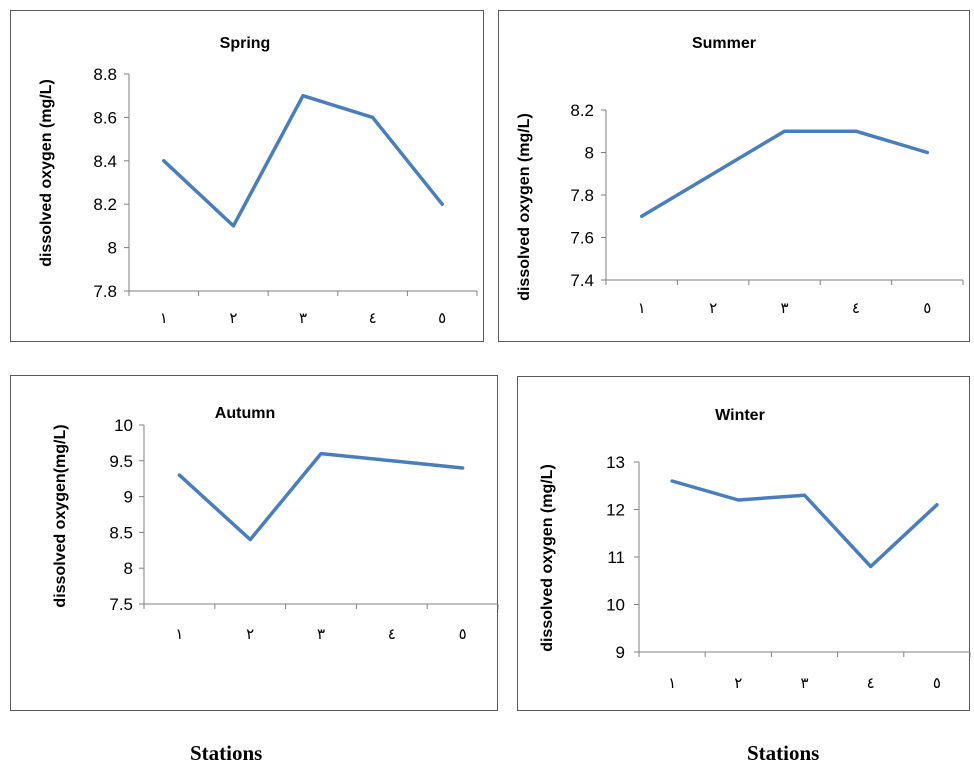 The width and height of the screenshot is (974, 769). What do you see at coordinates (616, 557) in the screenshot?
I see `y-tick-label: 11` at bounding box center [616, 557].